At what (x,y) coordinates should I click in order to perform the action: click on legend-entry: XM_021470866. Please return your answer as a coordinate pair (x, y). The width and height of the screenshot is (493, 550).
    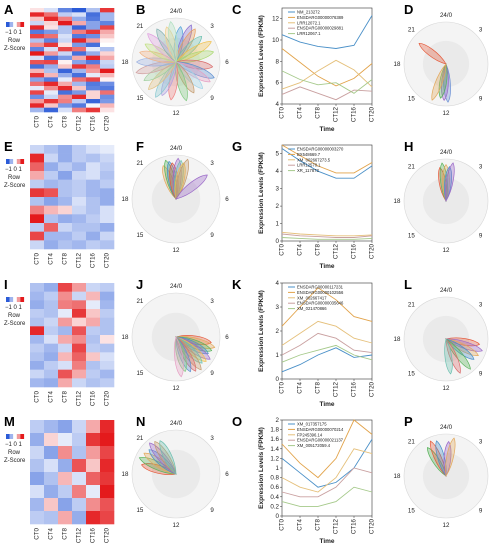
    Looking at the image, I should click on (312, 308).